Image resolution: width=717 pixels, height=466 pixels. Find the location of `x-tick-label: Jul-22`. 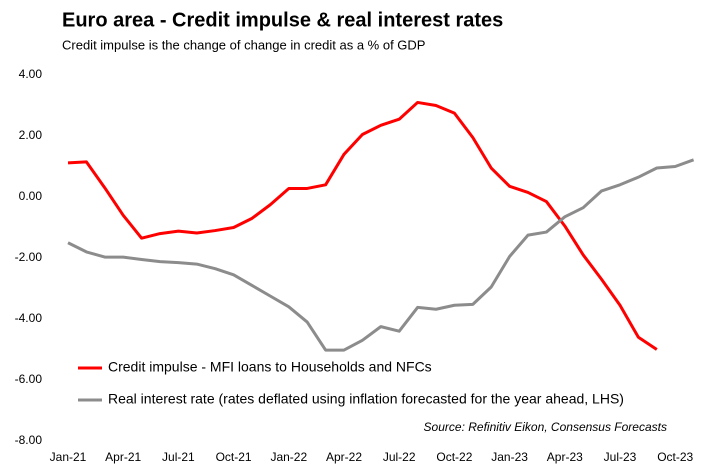

x-tick-label: Jul-22 is located at coordinates (399, 457).